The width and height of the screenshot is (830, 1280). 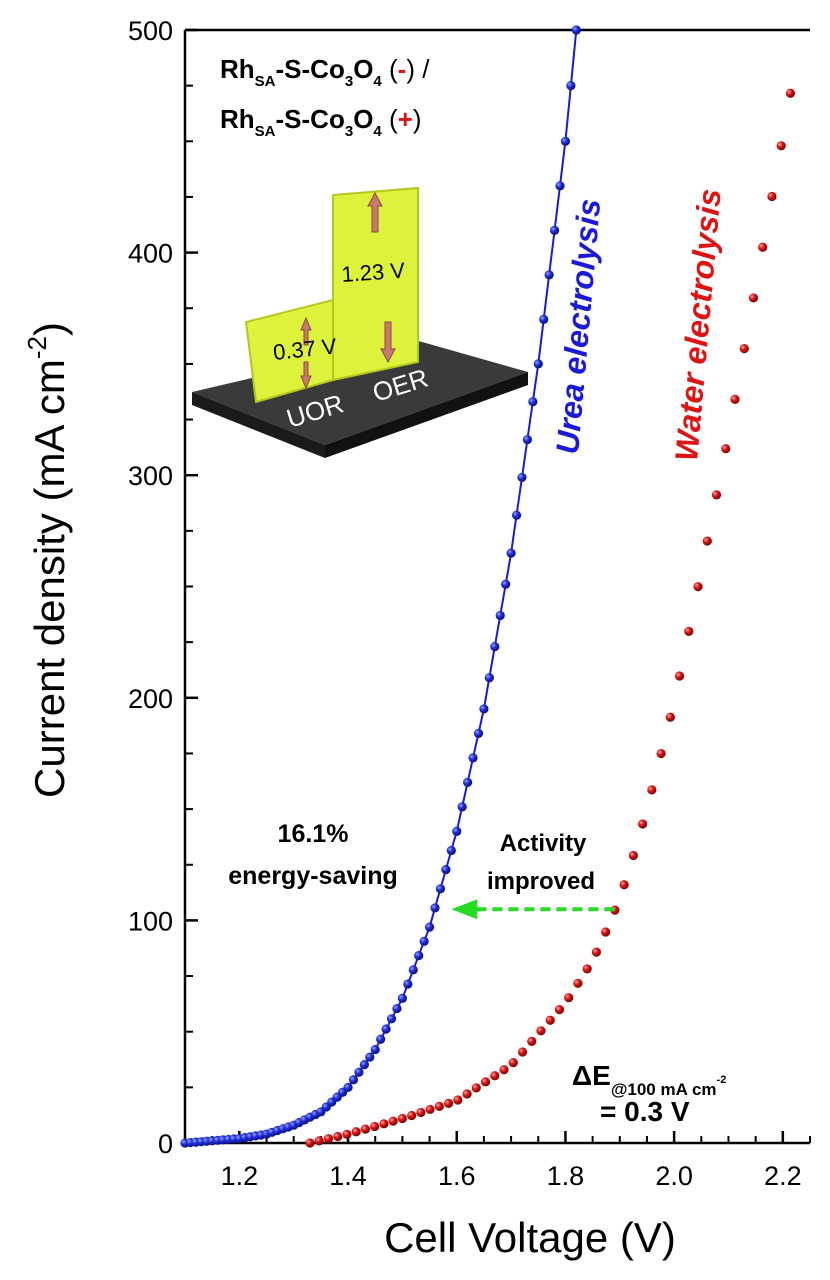 I want to click on inset-base-right, so click(x=426, y=415).